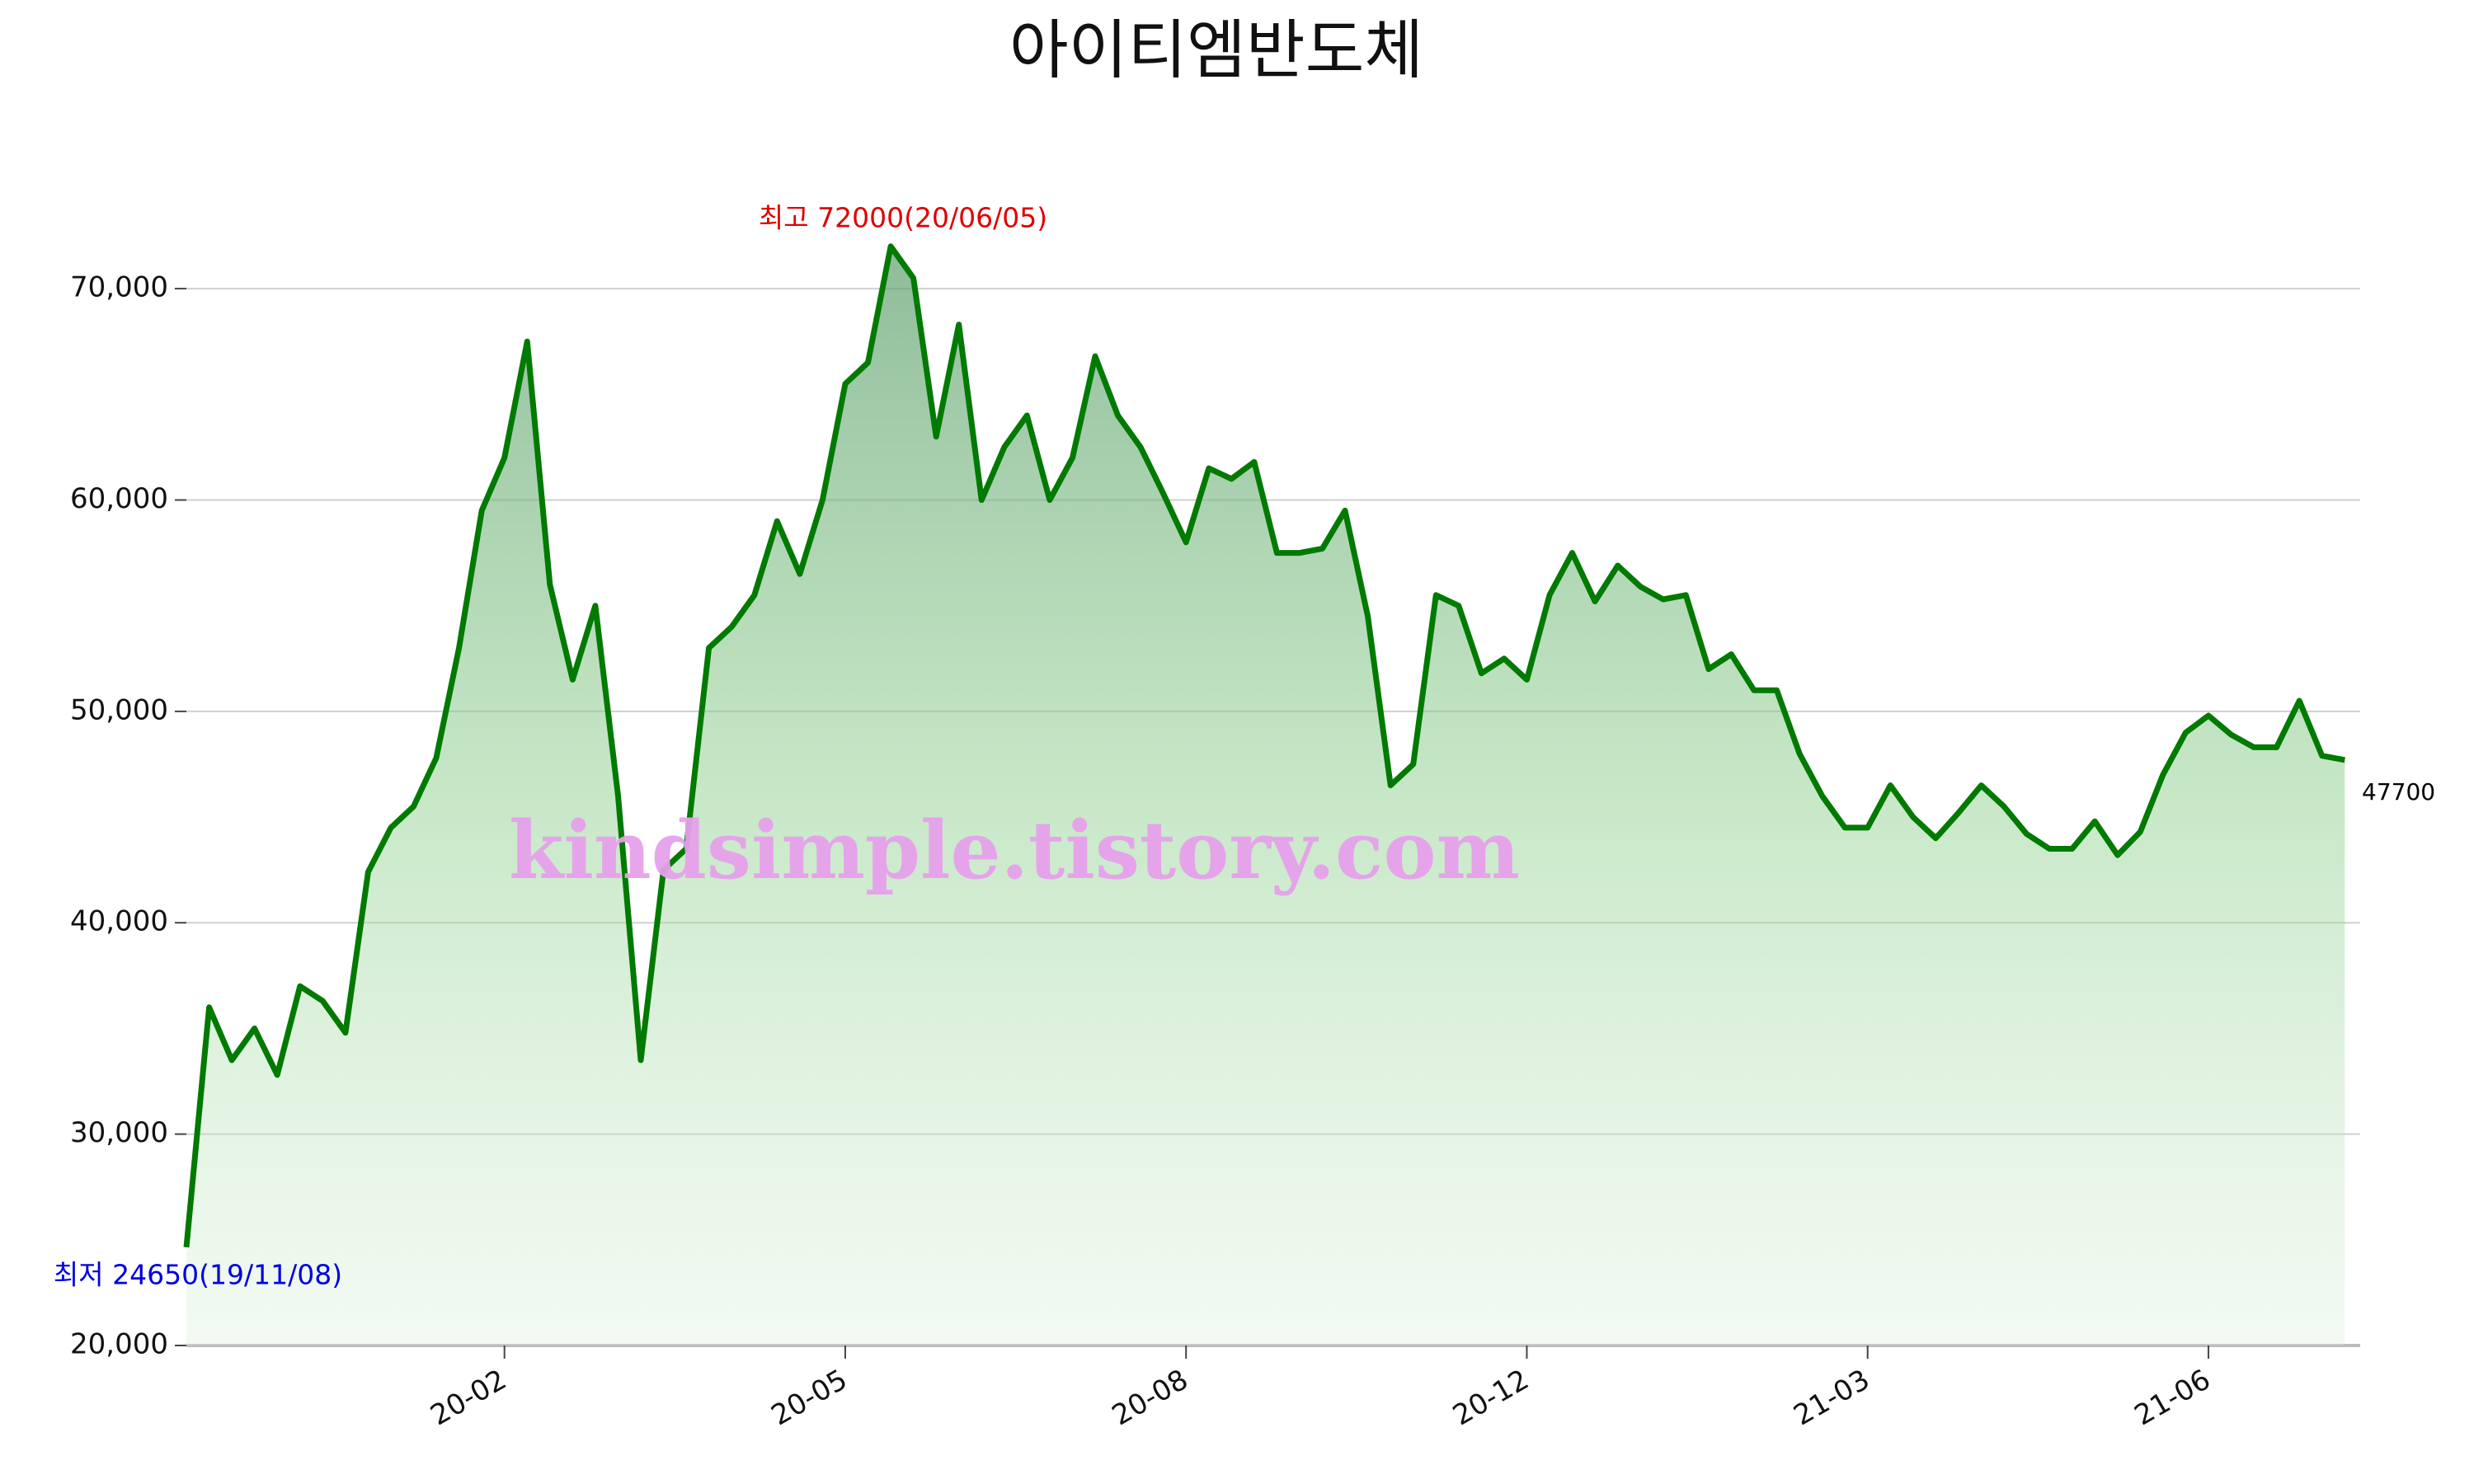 The image size is (2474, 1484). I want to click on x-tick-label: 21-03, so click(1831, 1397).